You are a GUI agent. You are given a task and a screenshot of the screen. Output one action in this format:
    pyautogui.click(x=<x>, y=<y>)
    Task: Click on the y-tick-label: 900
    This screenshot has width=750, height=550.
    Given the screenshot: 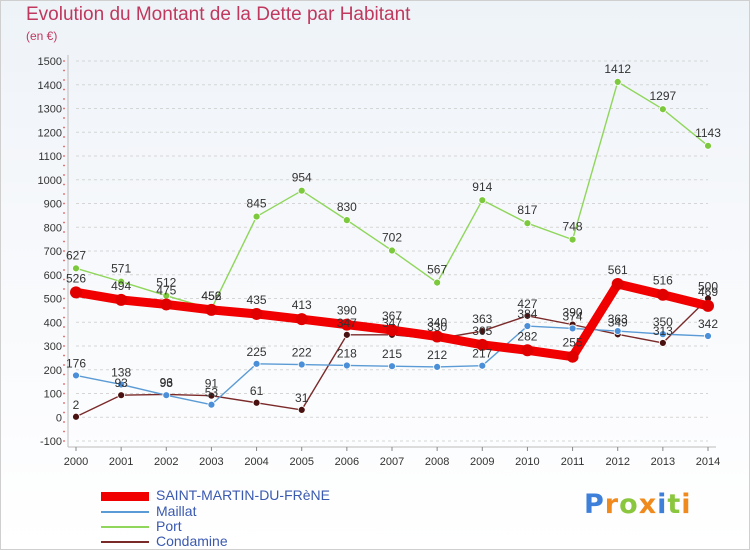 What is the action you would take?
    pyautogui.click(x=53, y=205)
    